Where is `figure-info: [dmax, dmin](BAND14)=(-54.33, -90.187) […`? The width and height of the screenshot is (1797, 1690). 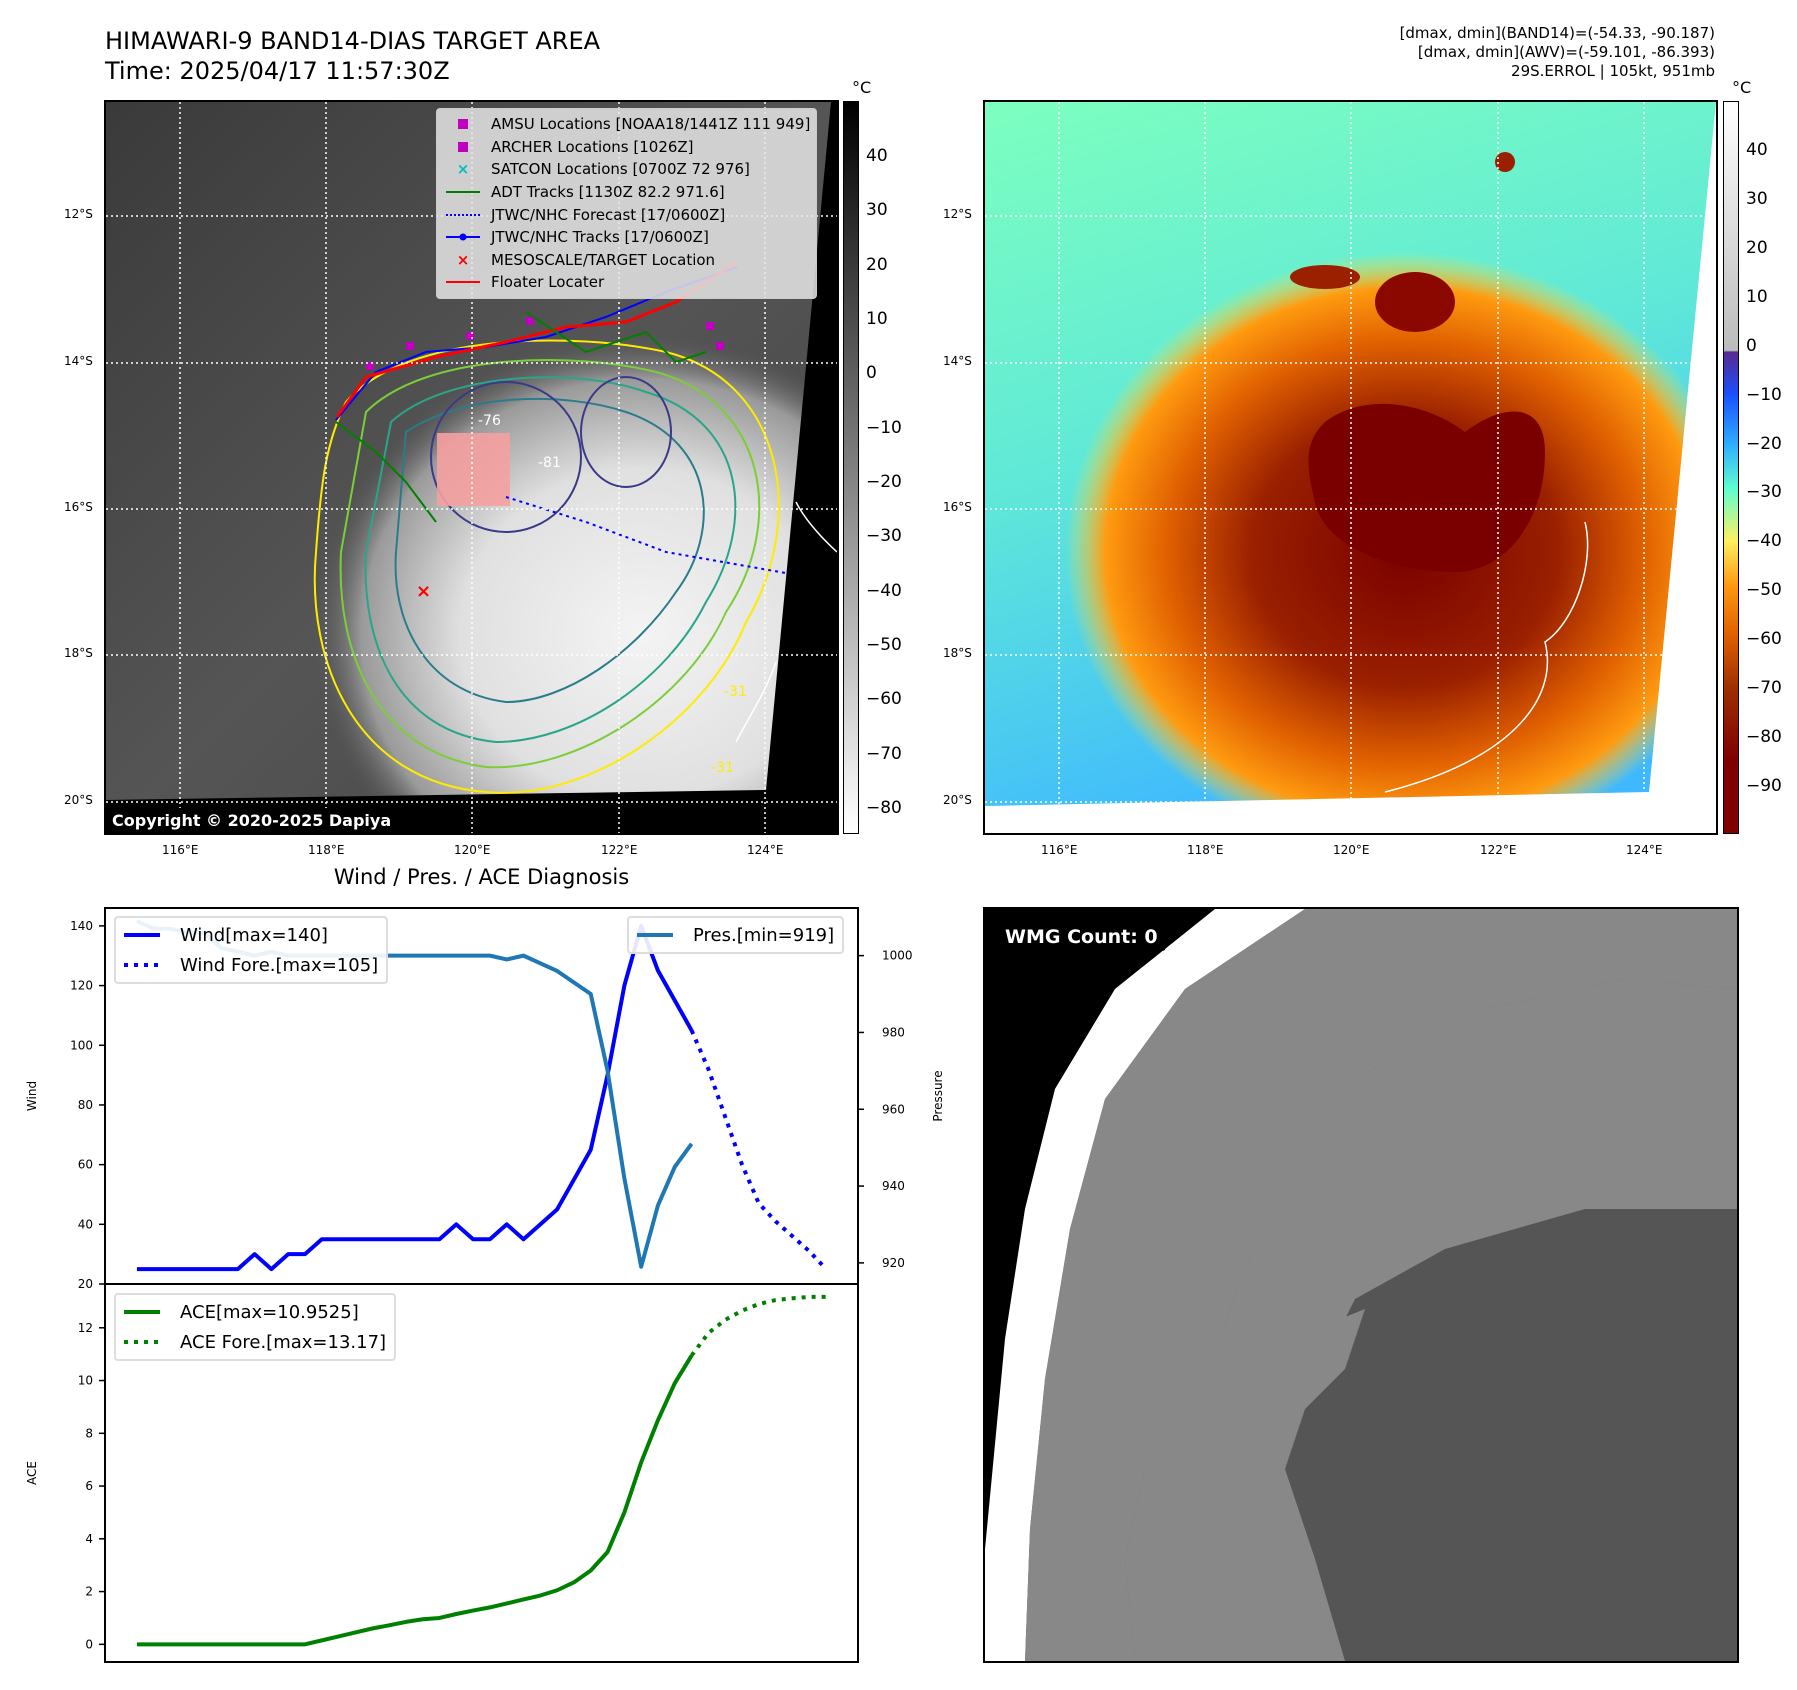 figure-info: [dmax, dmin](BAND14)=(-54.33, -90.187) [… is located at coordinates (1557, 52).